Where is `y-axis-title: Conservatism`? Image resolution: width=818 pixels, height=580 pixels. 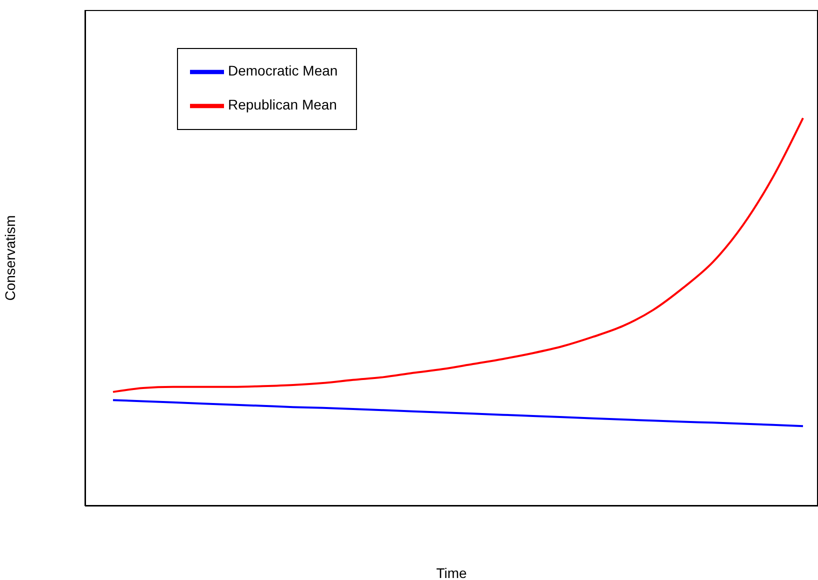 y-axis-title: Conservatism is located at coordinates (10, 258).